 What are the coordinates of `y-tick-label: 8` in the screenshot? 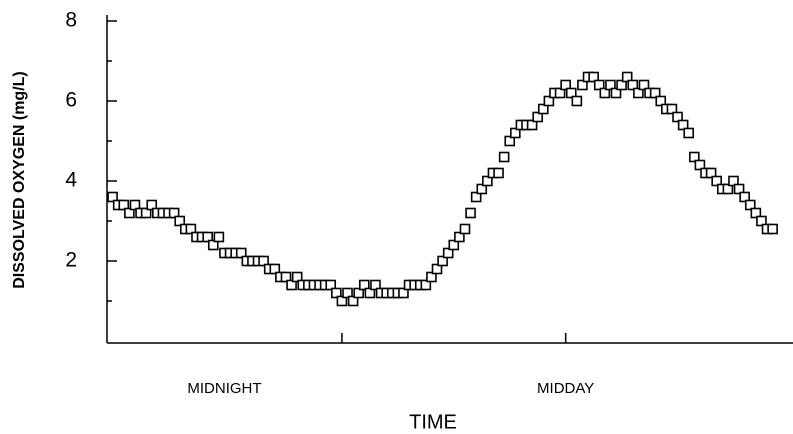 It's located at (71, 20).